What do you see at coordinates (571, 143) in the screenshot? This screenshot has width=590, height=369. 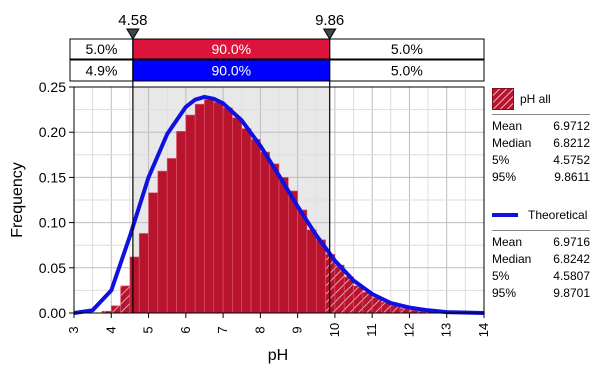 I see `stat-value: 6.8212` at bounding box center [571, 143].